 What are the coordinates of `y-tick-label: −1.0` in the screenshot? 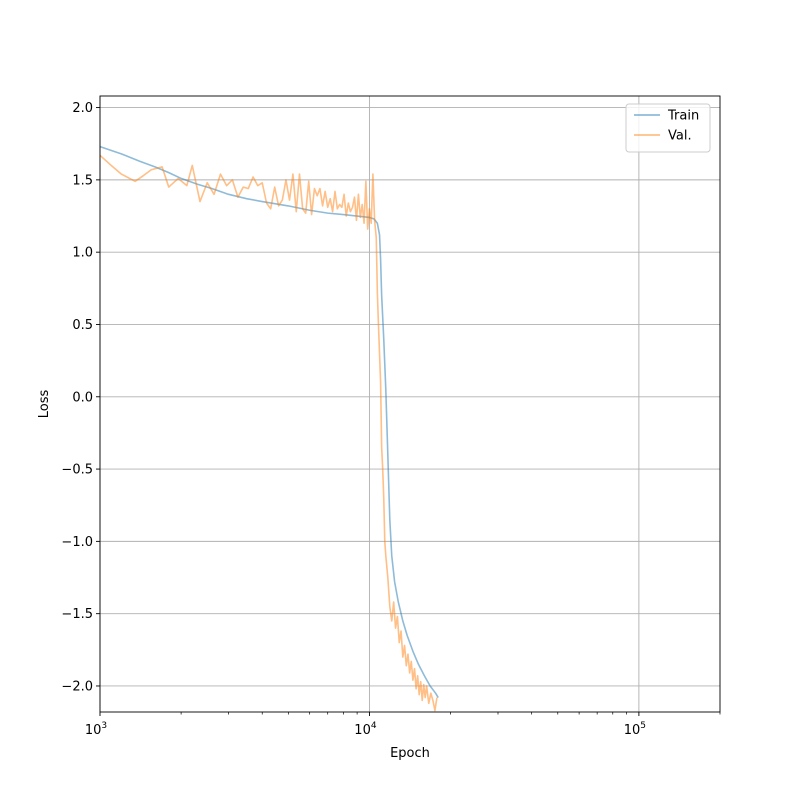 It's located at (77, 542).